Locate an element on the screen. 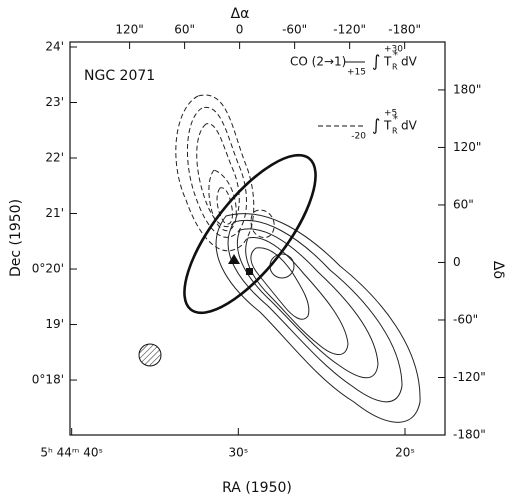  x2-tick-label: 120" is located at coordinates (129, 30).